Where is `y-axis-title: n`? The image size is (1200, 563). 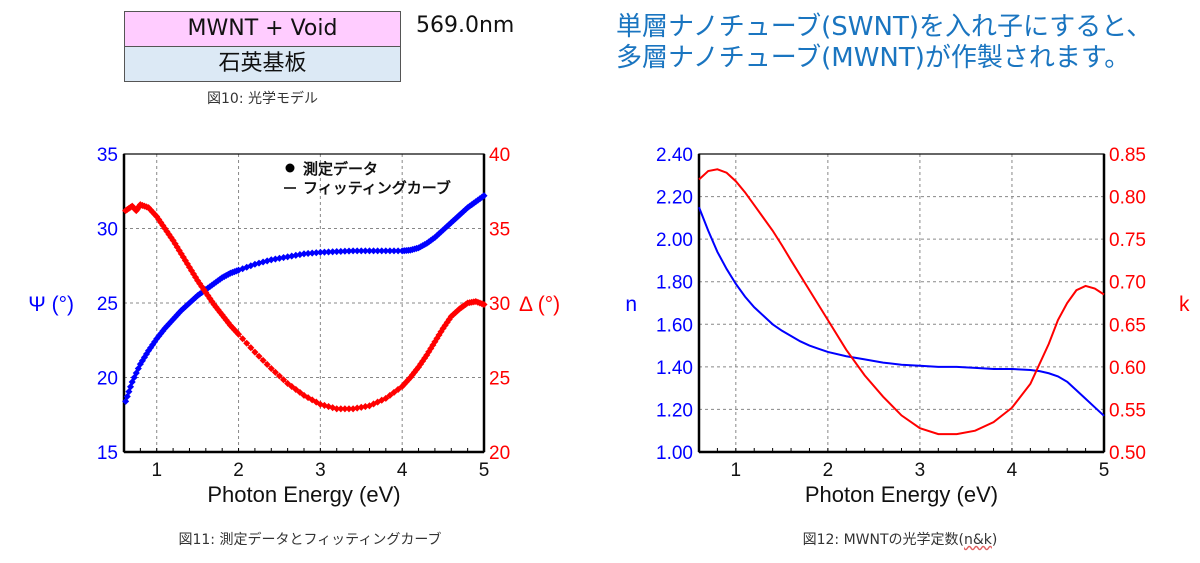 y-axis-title: n is located at coordinates (631, 304).